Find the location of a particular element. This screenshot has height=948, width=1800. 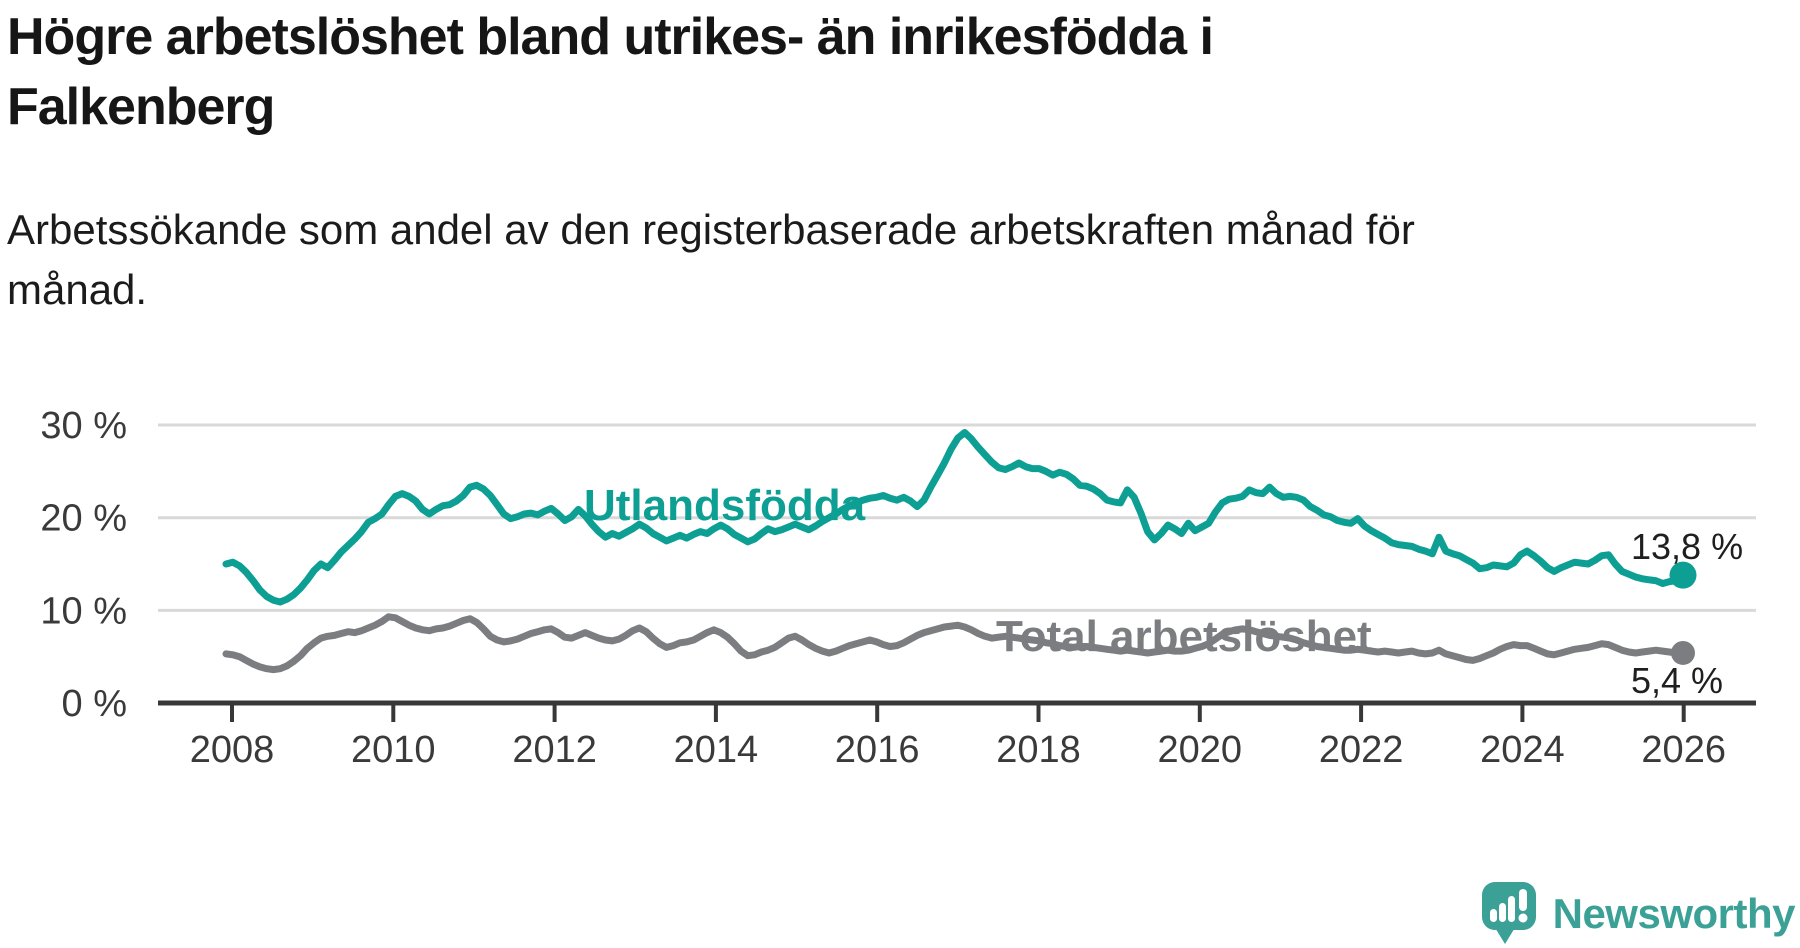

newsworthy-logo-text: Newsworthy is located at coordinates (1674, 913).